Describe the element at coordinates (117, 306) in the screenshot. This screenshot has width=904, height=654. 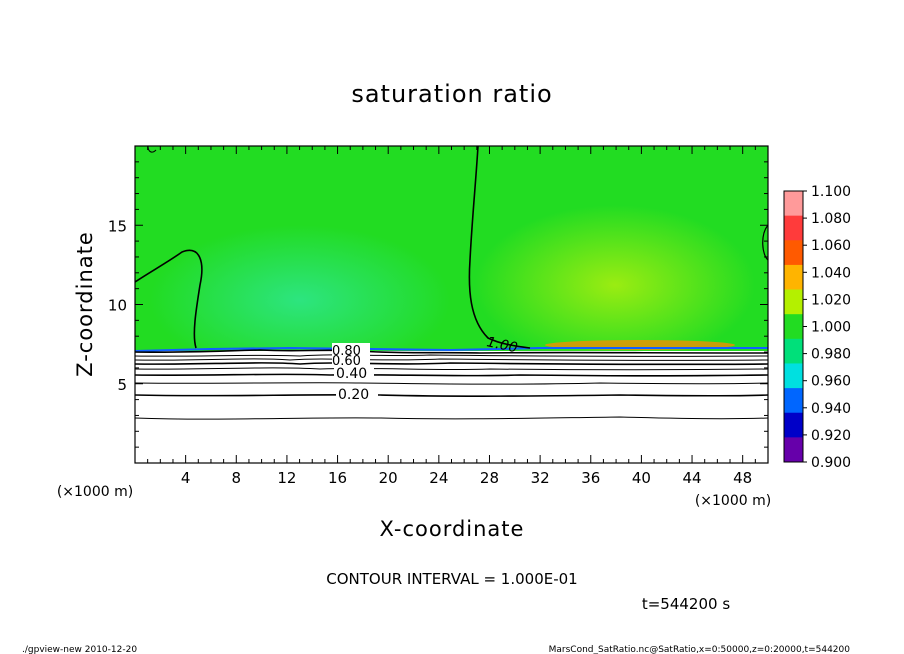
I see `y-tick-label: 10` at that location.